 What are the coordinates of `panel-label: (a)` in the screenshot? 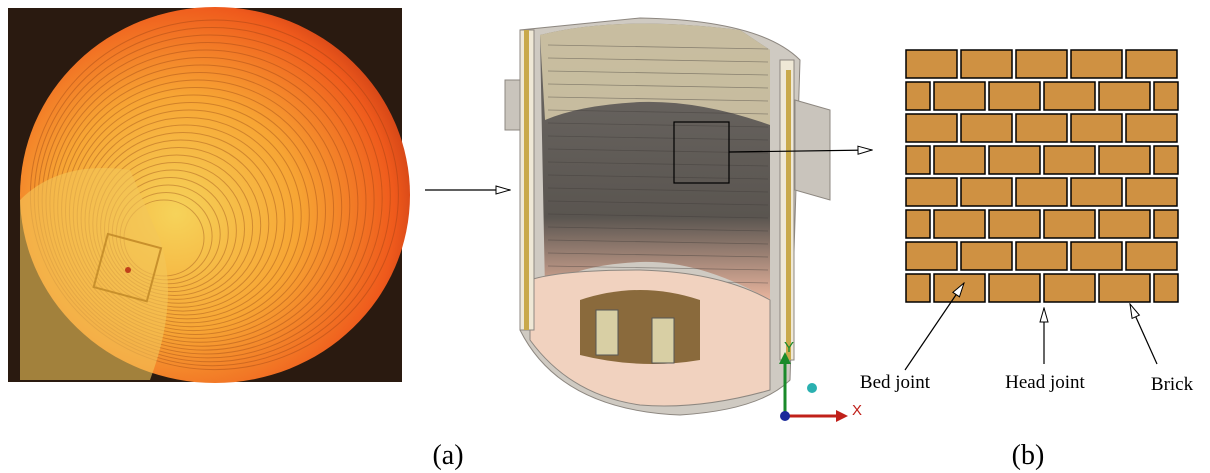 It's located at (447, 455).